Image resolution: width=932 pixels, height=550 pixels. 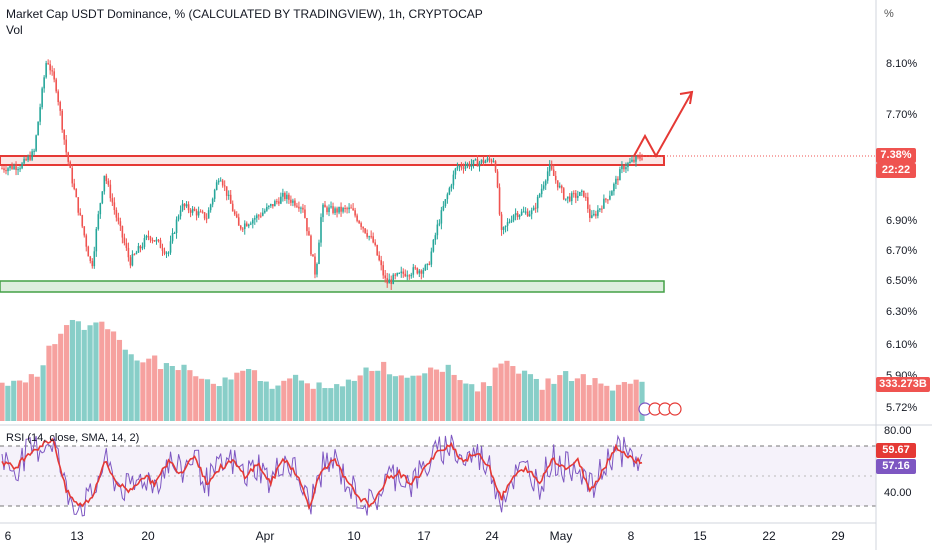 I want to click on resistance-zone, so click(x=332, y=160).